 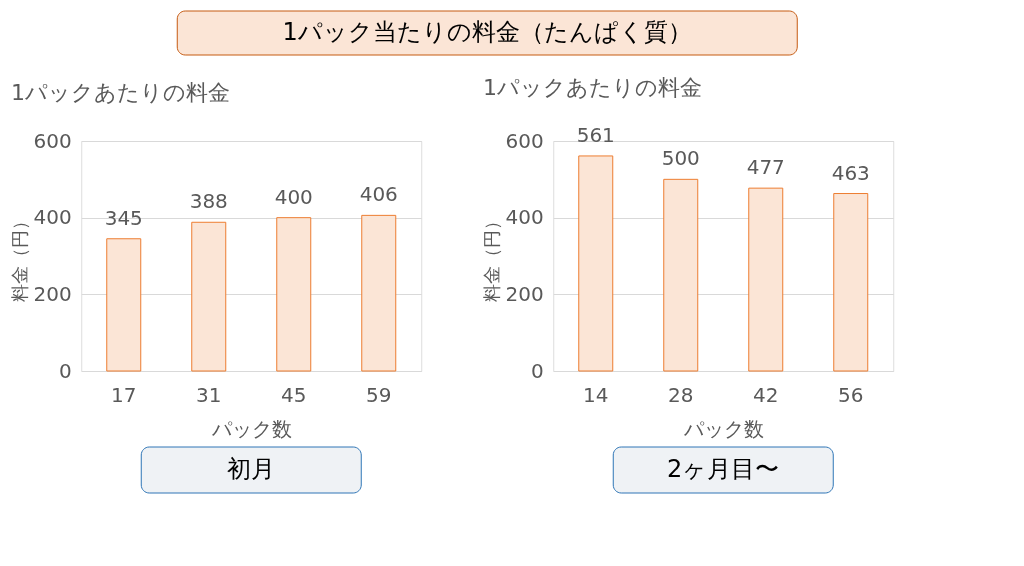 I want to click on text: 初月, so click(x=251, y=469).